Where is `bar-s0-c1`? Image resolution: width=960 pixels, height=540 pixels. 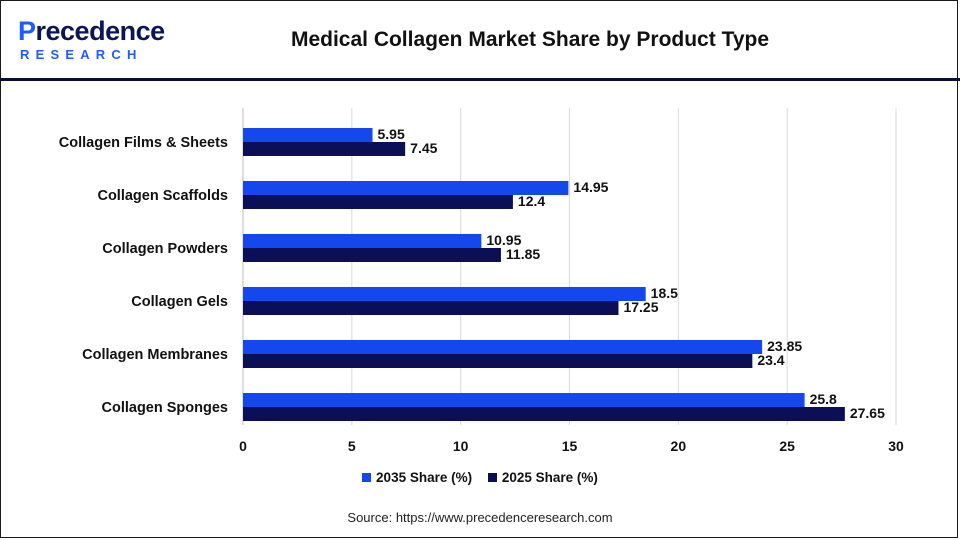 bar-s0-c1 is located at coordinates (406, 188).